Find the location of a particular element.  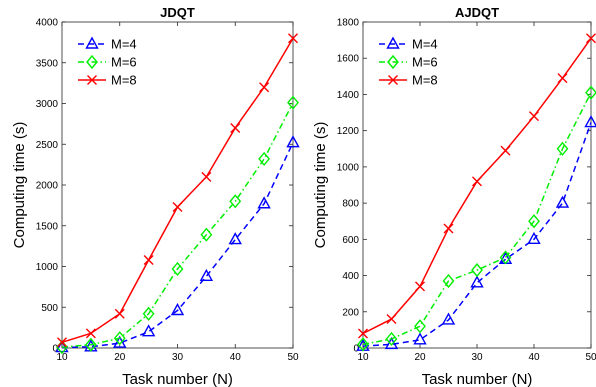

y-tick-label: 400 is located at coordinates (350, 276).